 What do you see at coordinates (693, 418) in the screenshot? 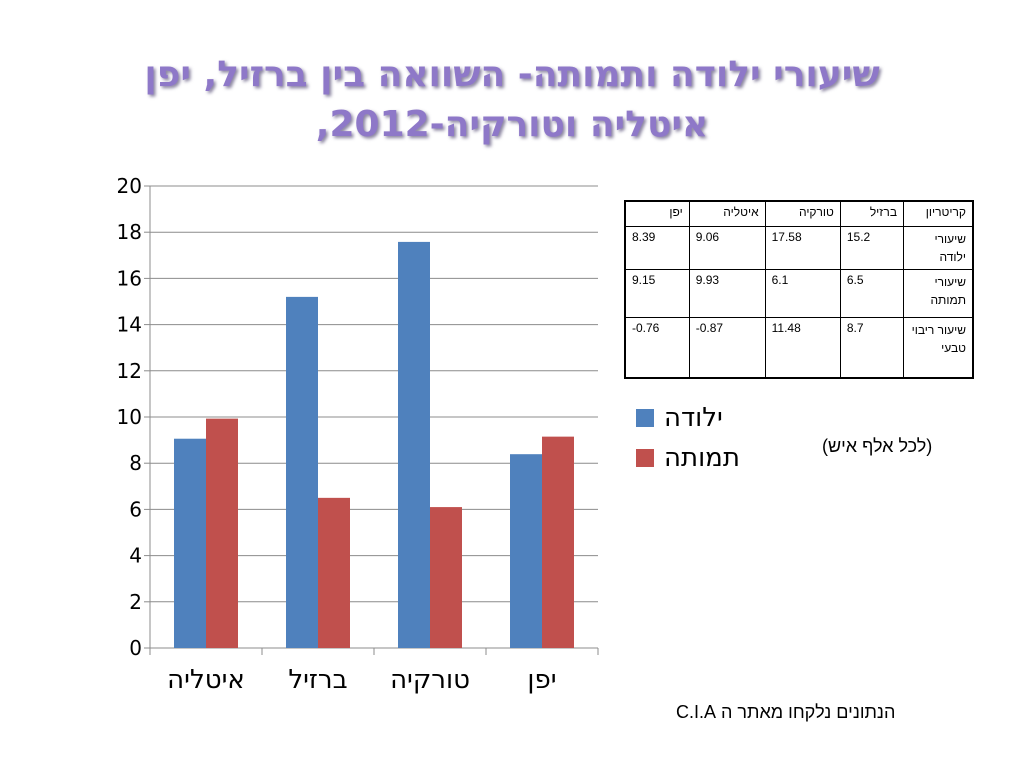
I see `legend-label-birth: ילודה` at bounding box center [693, 418].